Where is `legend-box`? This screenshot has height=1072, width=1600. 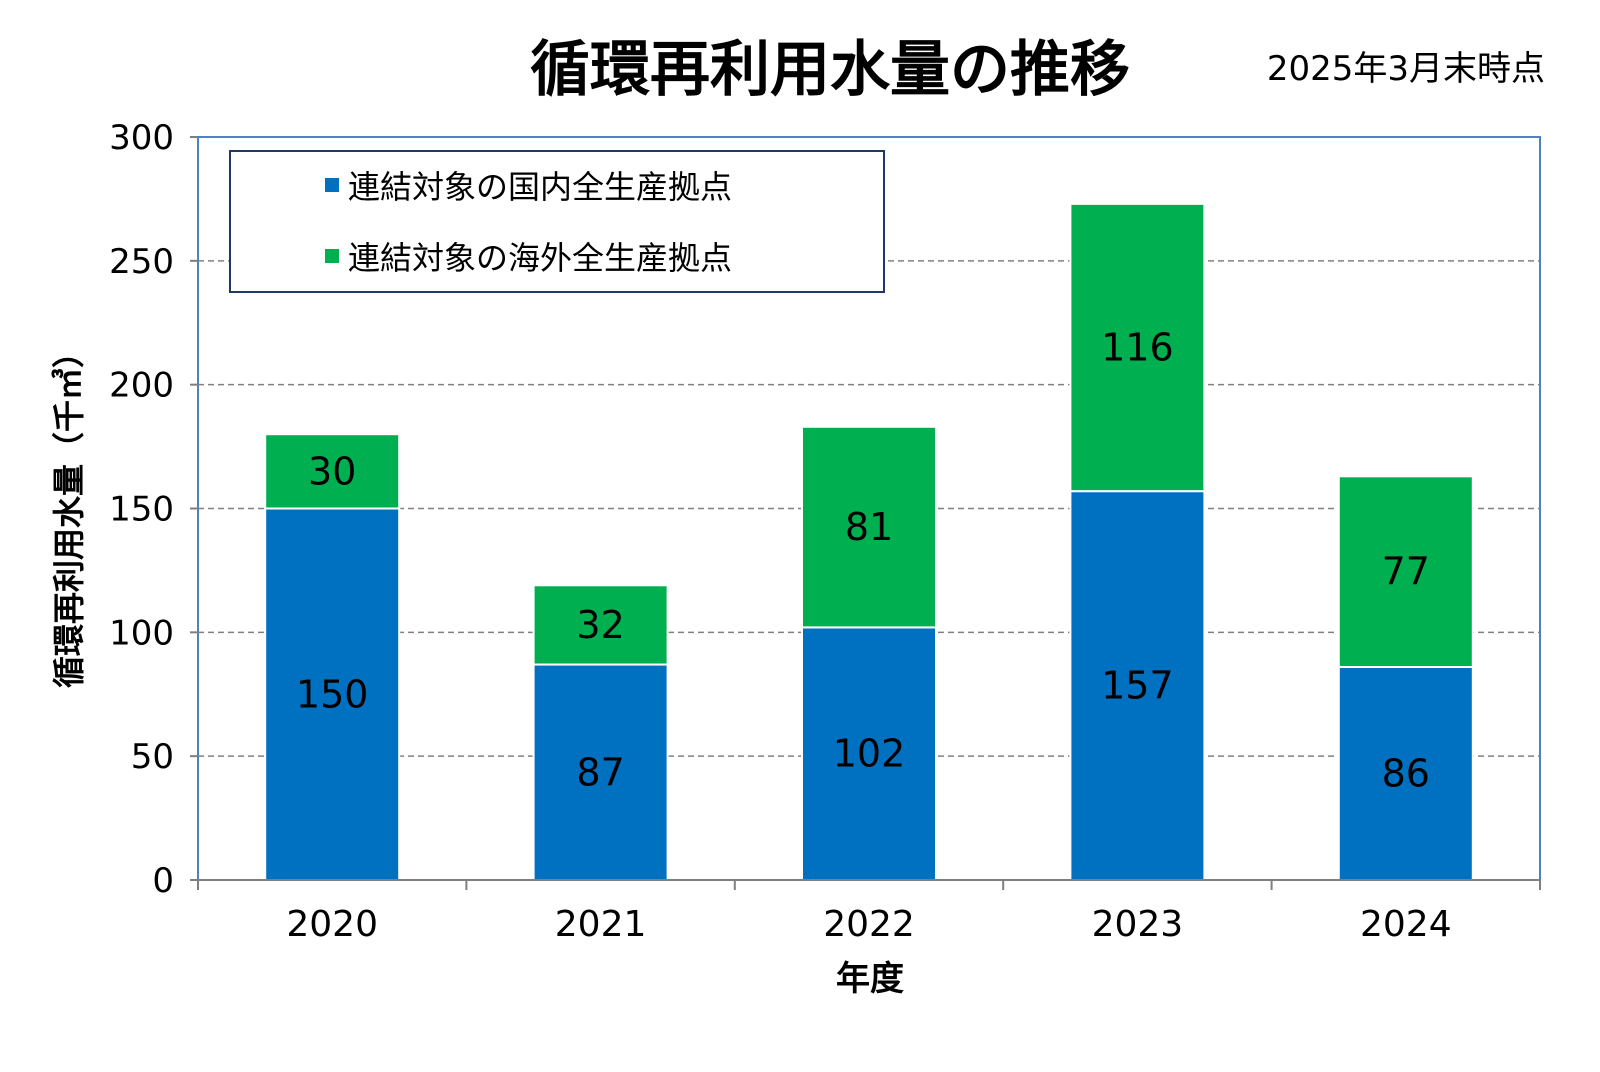
legend-box is located at coordinates (557, 221).